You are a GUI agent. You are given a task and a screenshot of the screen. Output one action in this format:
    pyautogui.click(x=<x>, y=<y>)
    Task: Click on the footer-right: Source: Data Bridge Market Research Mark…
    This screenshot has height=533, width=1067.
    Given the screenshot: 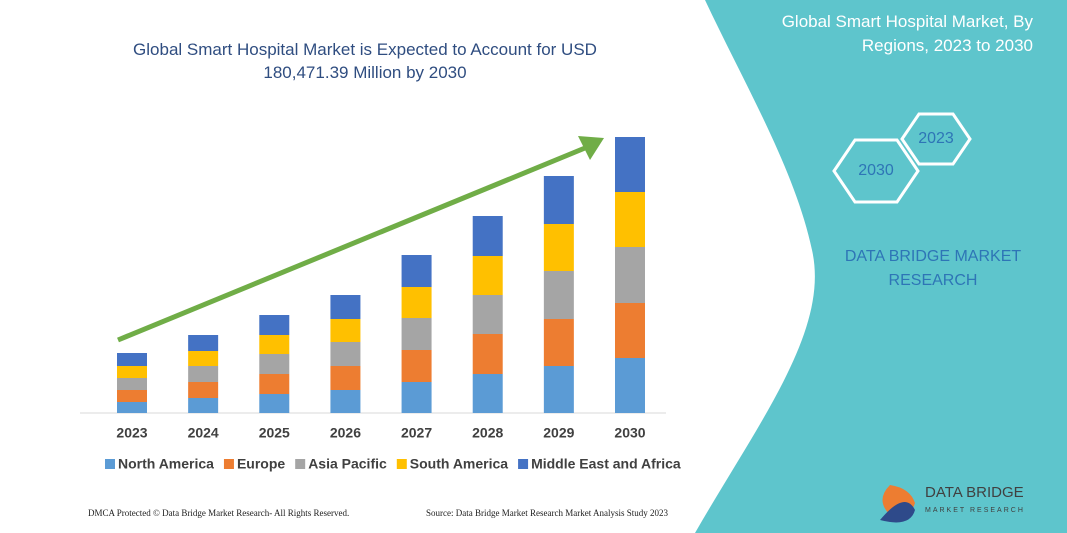 What is the action you would take?
    pyautogui.click(x=547, y=513)
    